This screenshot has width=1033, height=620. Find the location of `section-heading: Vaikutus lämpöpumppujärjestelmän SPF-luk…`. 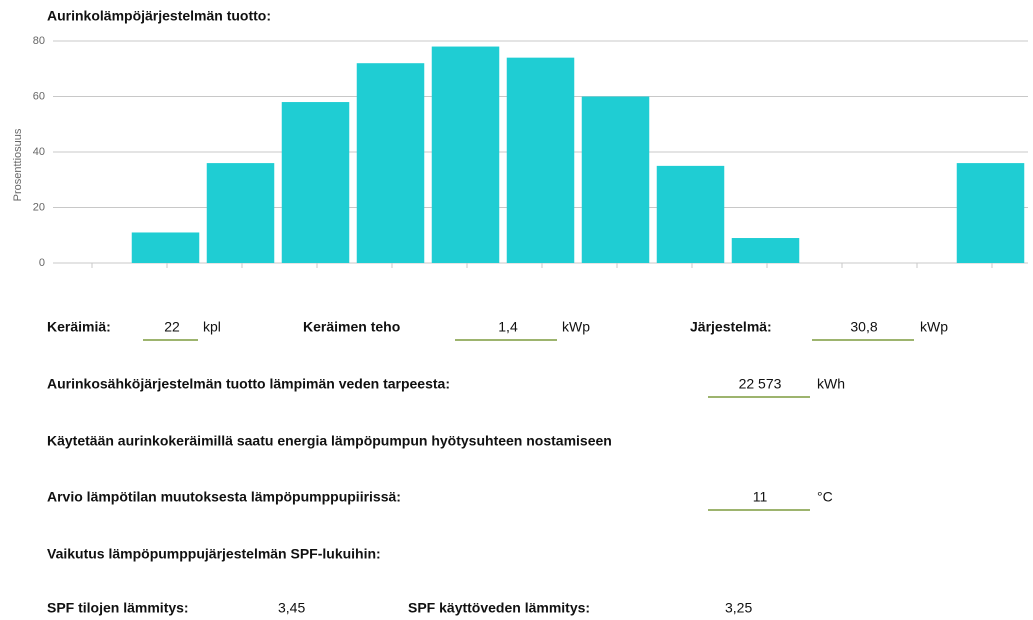

section-heading: Vaikutus lämpöpumppujärjestelmän SPF-luk… is located at coordinates (214, 554).